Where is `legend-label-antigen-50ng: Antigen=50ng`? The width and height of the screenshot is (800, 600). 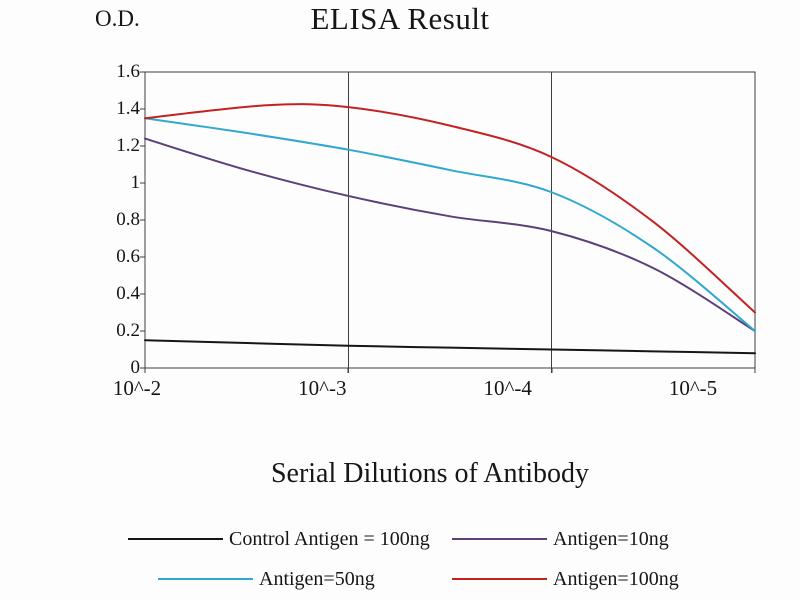
legend-label-antigen-50ng: Antigen=50ng is located at coordinates (317, 578).